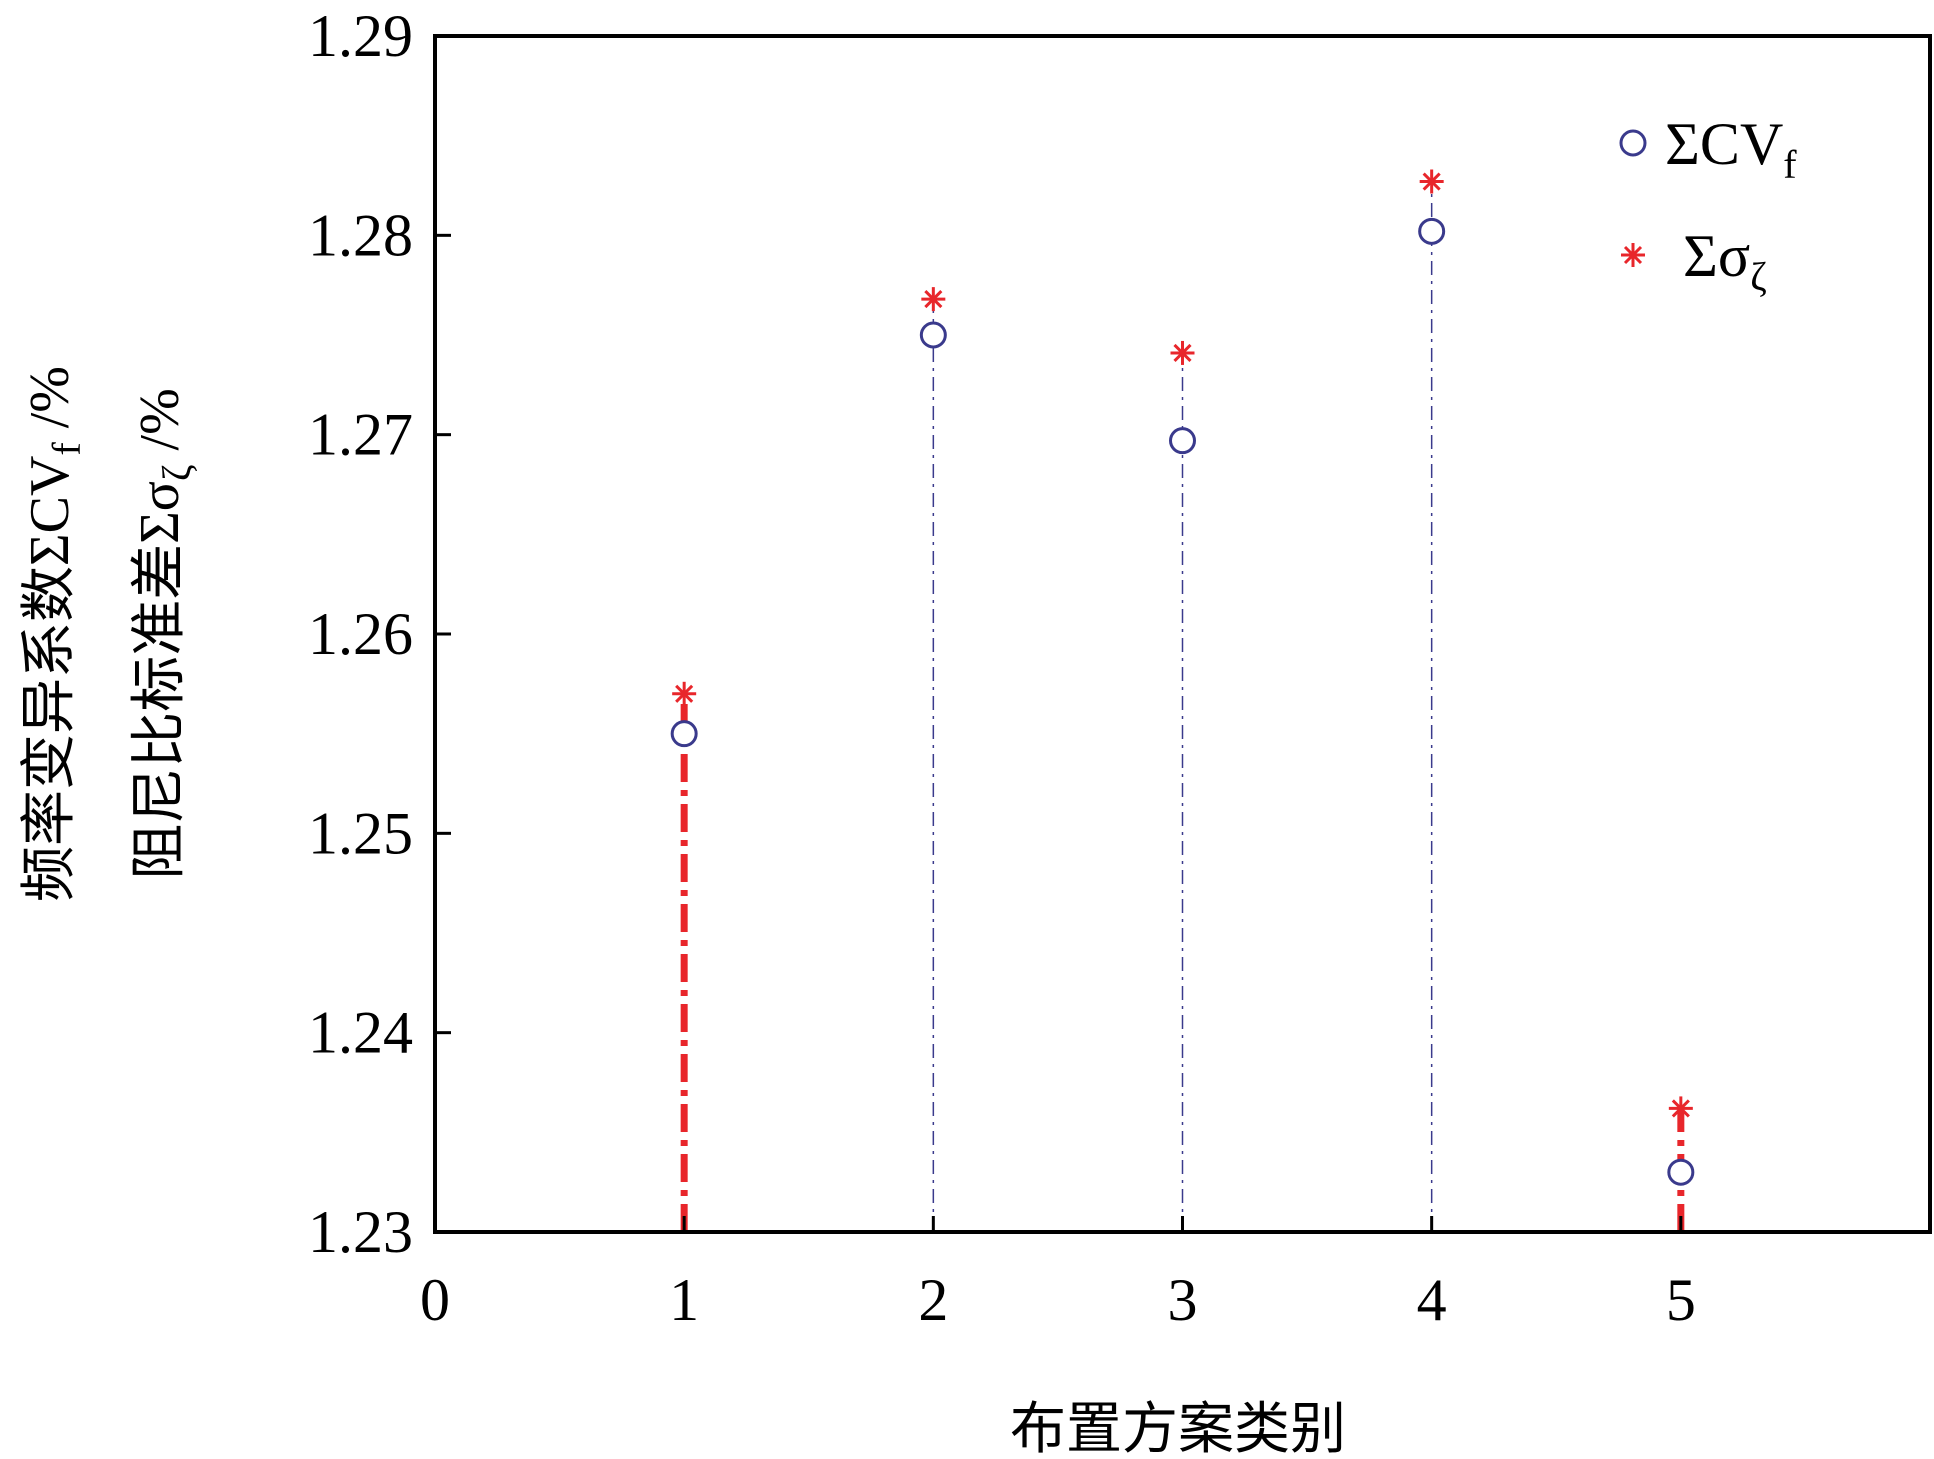 The width and height of the screenshot is (1934, 1459). What do you see at coordinates (1758, 276) in the screenshot?
I see `legend-label-sigma-sub: ζ` at bounding box center [1758, 276].